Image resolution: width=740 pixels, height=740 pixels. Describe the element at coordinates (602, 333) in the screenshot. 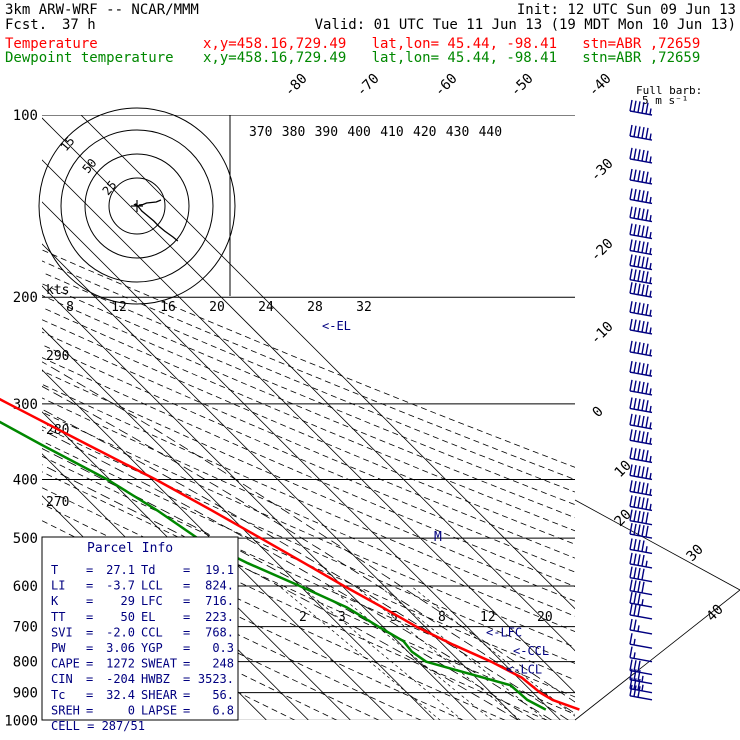

I see `isotherm-label: -10` at that location.